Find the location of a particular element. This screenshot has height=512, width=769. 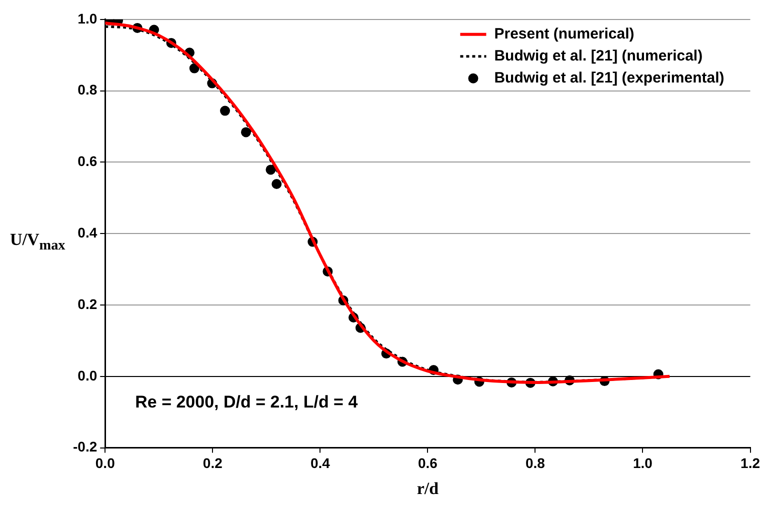

y-tick-label: 0.0 is located at coordinates (88, 375).